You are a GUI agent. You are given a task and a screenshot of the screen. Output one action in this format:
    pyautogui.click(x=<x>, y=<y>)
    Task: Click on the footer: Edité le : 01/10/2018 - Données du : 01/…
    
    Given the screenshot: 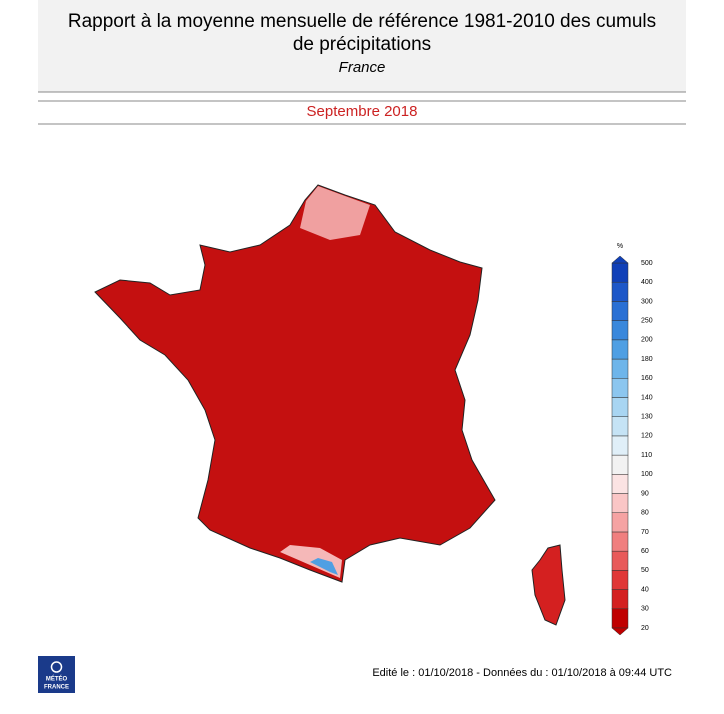 What is the action you would take?
    pyautogui.click(x=522, y=673)
    